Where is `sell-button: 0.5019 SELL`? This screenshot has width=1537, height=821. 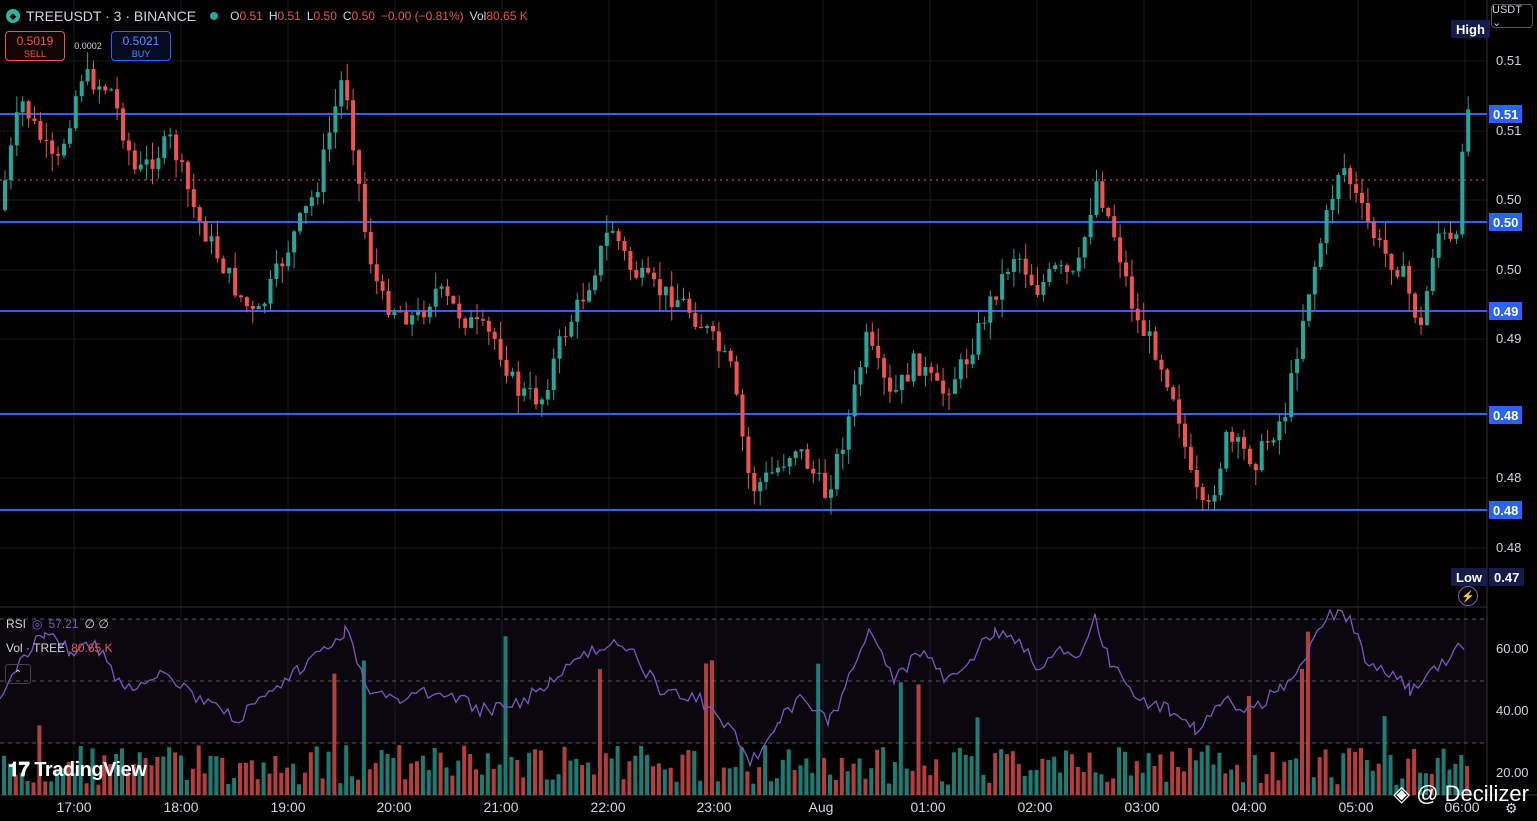 sell-button: 0.5019 SELL is located at coordinates (35, 46).